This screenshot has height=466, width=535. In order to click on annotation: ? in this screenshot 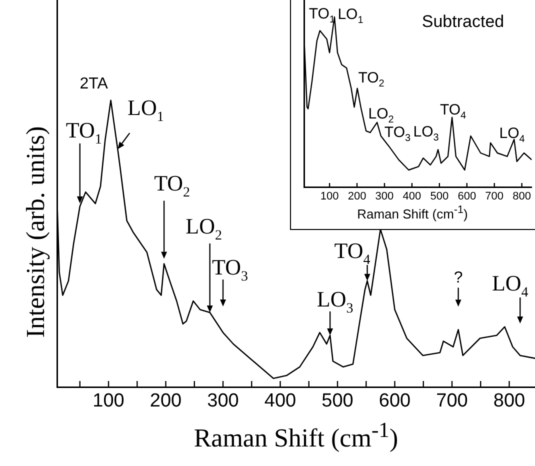, I will do `click(458, 278)`.